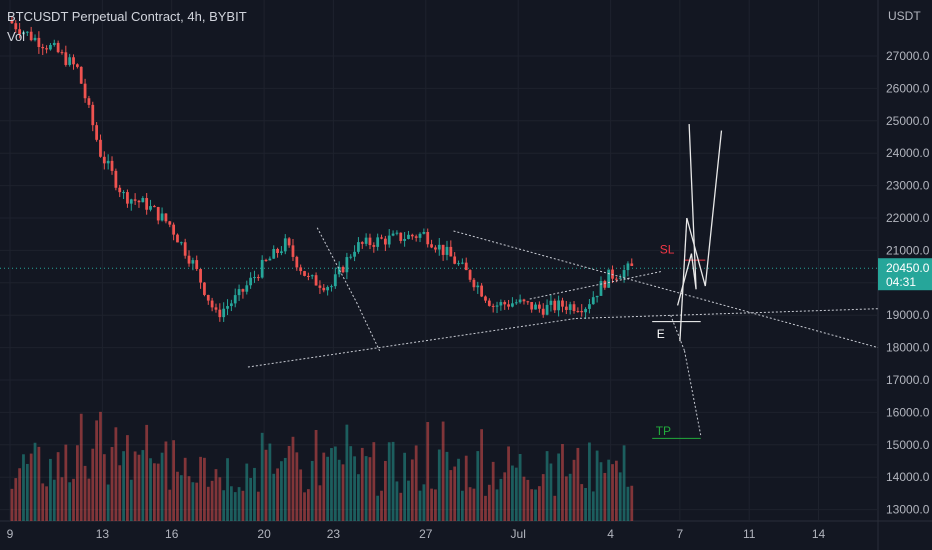  What do you see at coordinates (908, 153) in the screenshot?
I see `price-tick-label: 24000.0` at bounding box center [908, 153].